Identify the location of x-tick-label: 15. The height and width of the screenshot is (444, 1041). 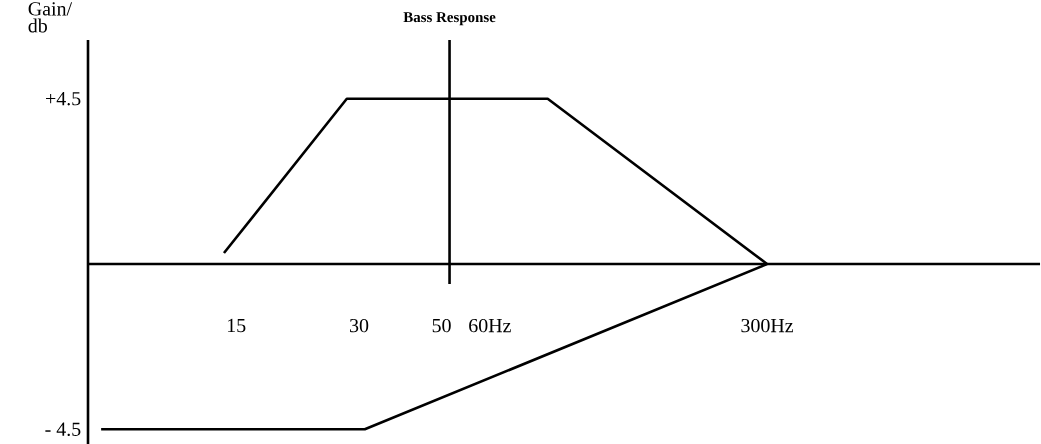
(236, 325).